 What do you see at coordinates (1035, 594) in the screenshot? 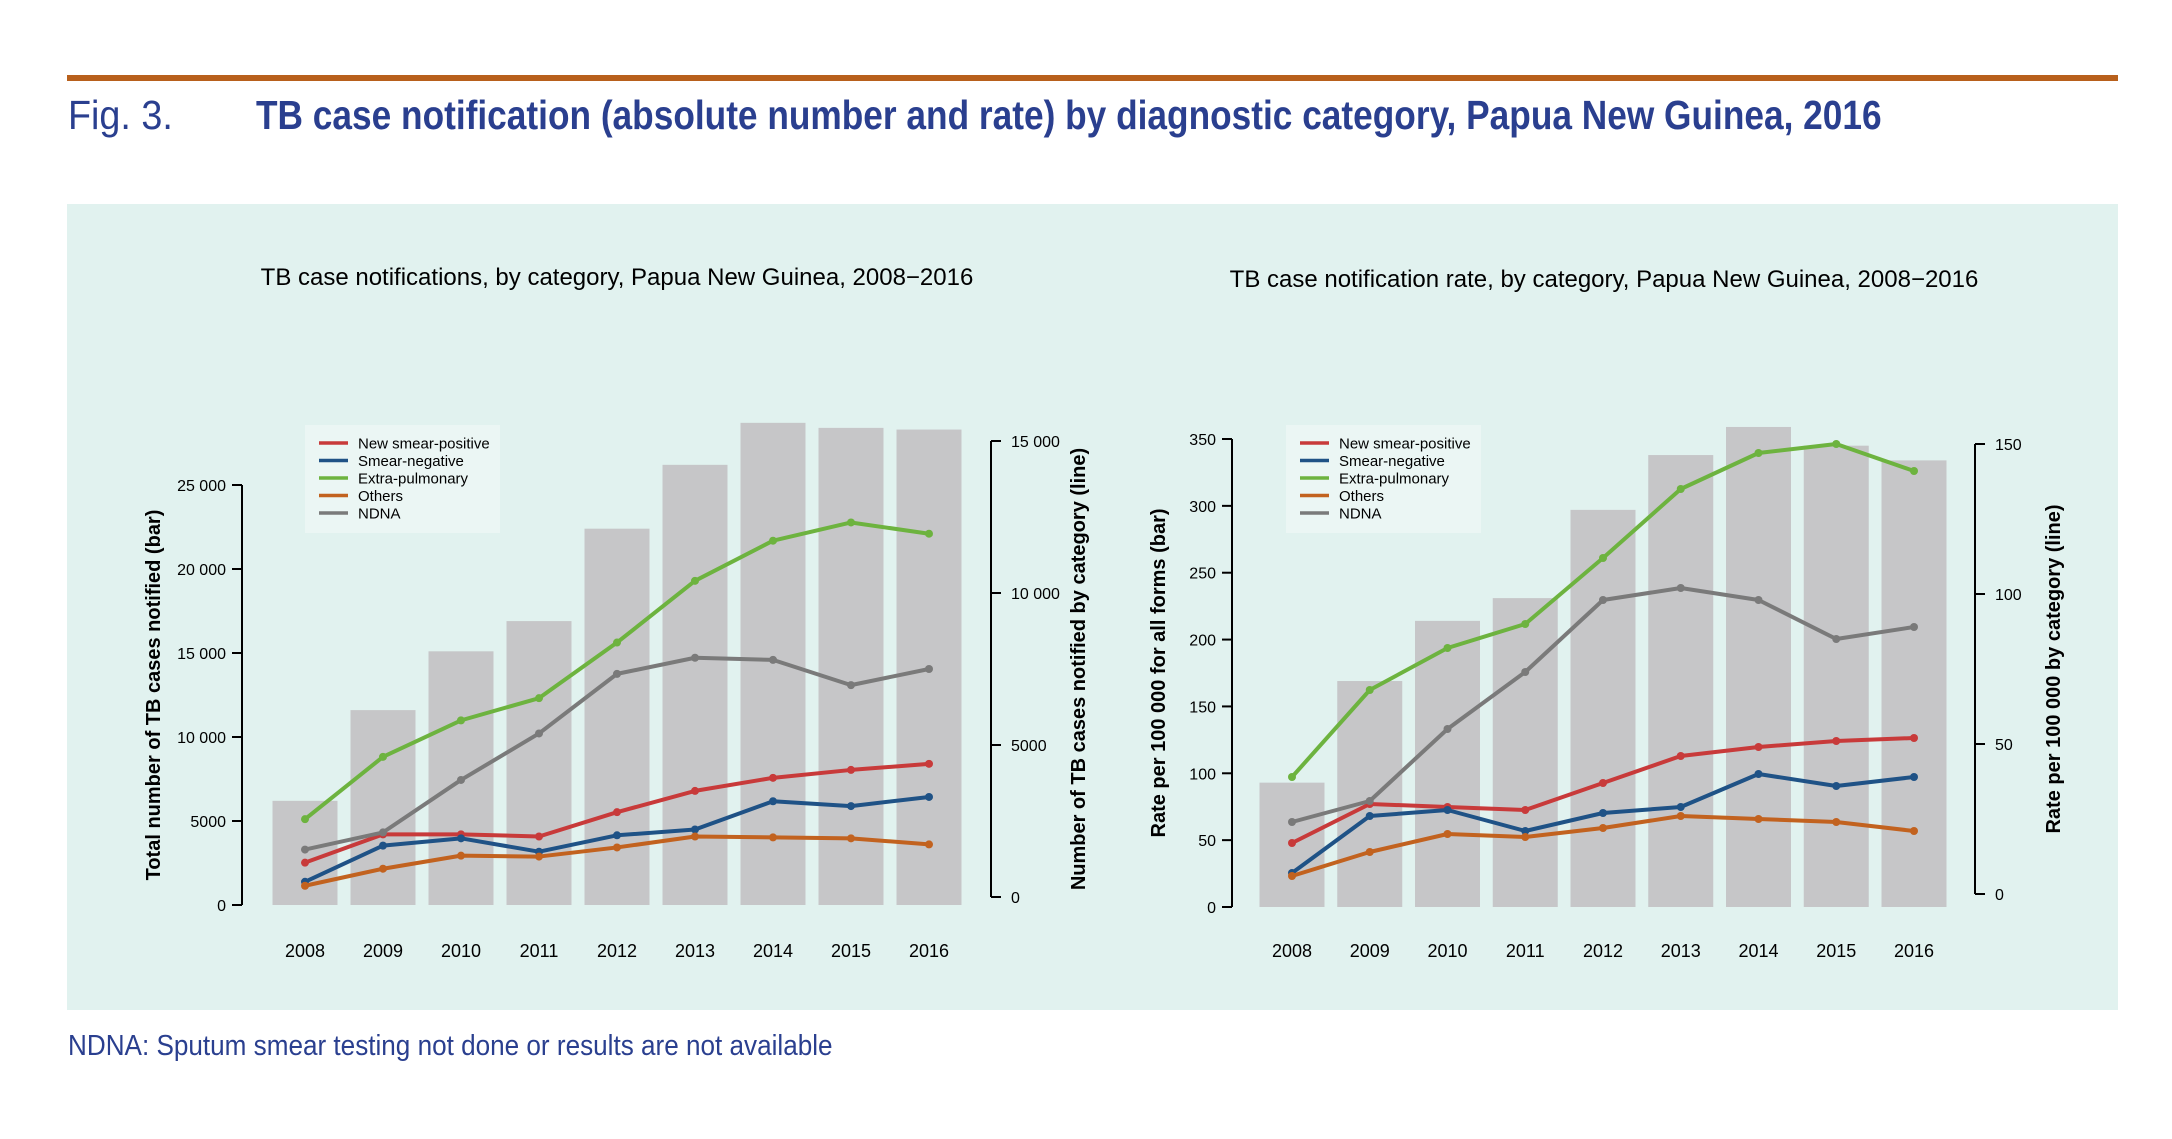
I see `y-tick-label-right: 10 000` at bounding box center [1035, 594].